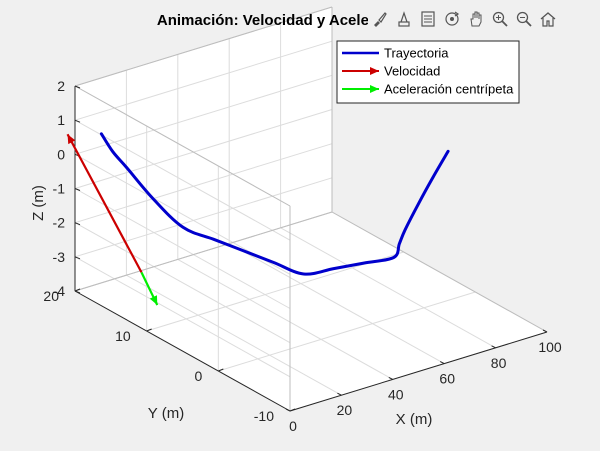 This screenshot has height=451, width=600. What do you see at coordinates (59, 257) in the screenshot?
I see `z-tick-label: -3` at bounding box center [59, 257].